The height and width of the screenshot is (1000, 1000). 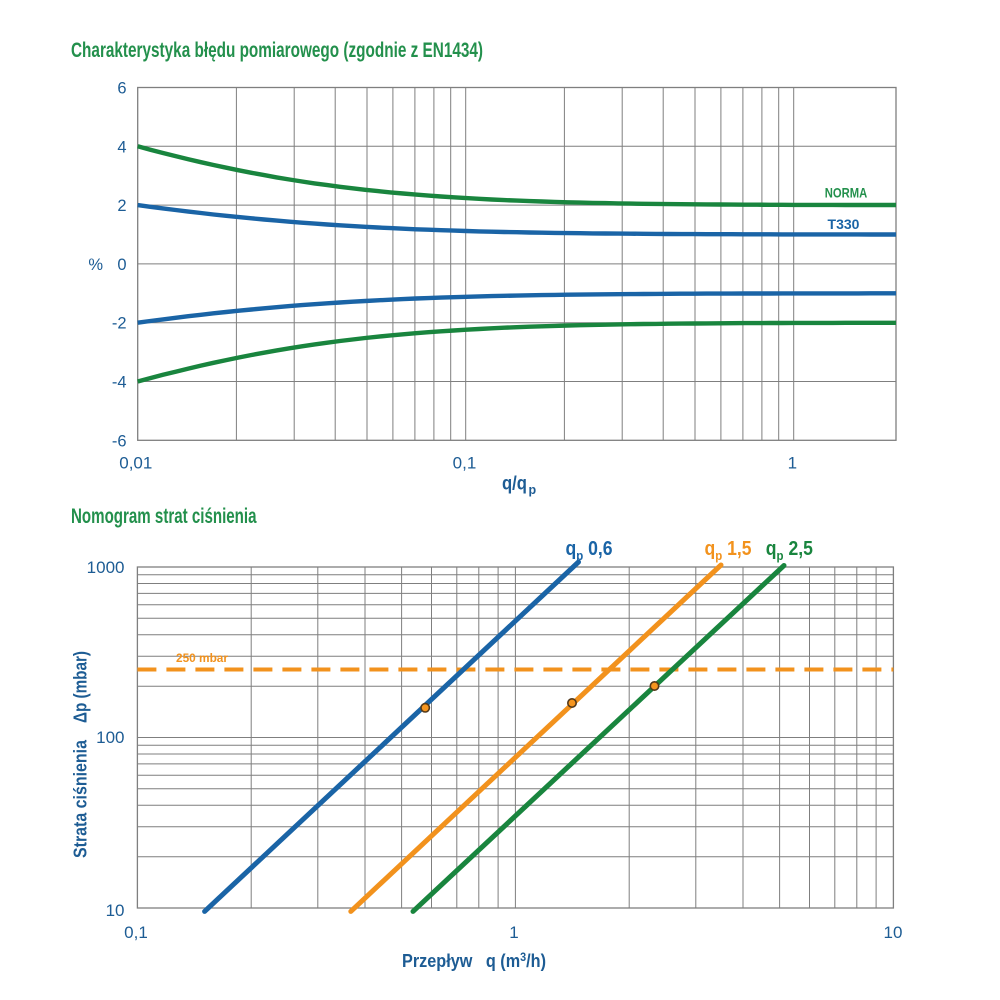 I want to click on svg-text: 6, so click(x=121, y=89).